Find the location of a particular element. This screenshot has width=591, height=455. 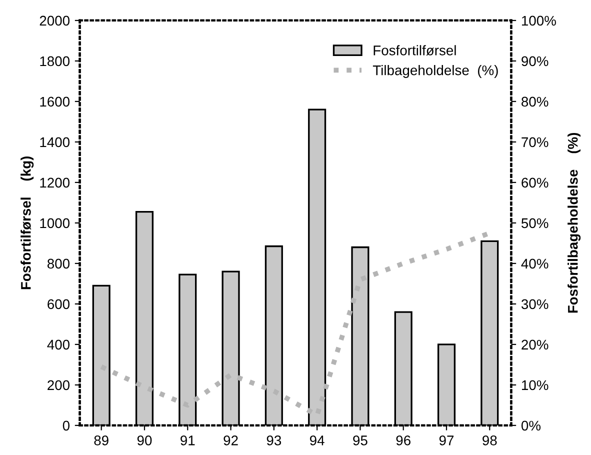

x-tick-label: 96 is located at coordinates (403, 441).